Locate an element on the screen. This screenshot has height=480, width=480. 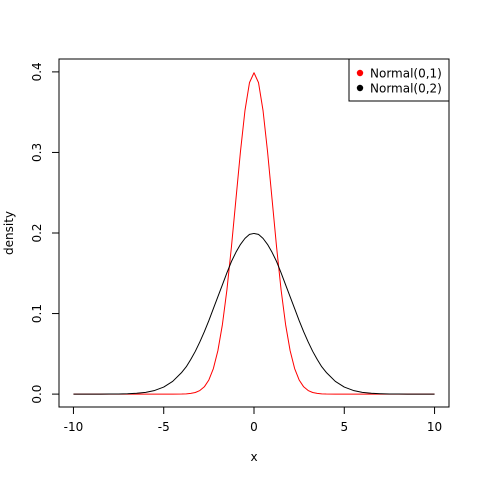
x-tick-label: 5 is located at coordinates (344, 427).